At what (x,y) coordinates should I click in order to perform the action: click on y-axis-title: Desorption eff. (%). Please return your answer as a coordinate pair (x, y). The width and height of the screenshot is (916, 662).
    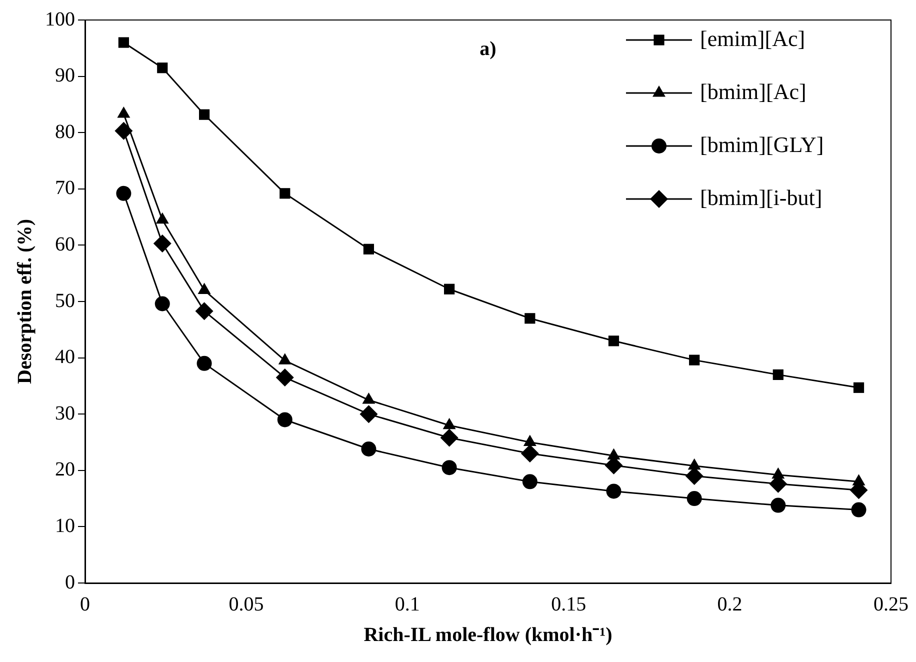
    Looking at the image, I should click on (25, 301).